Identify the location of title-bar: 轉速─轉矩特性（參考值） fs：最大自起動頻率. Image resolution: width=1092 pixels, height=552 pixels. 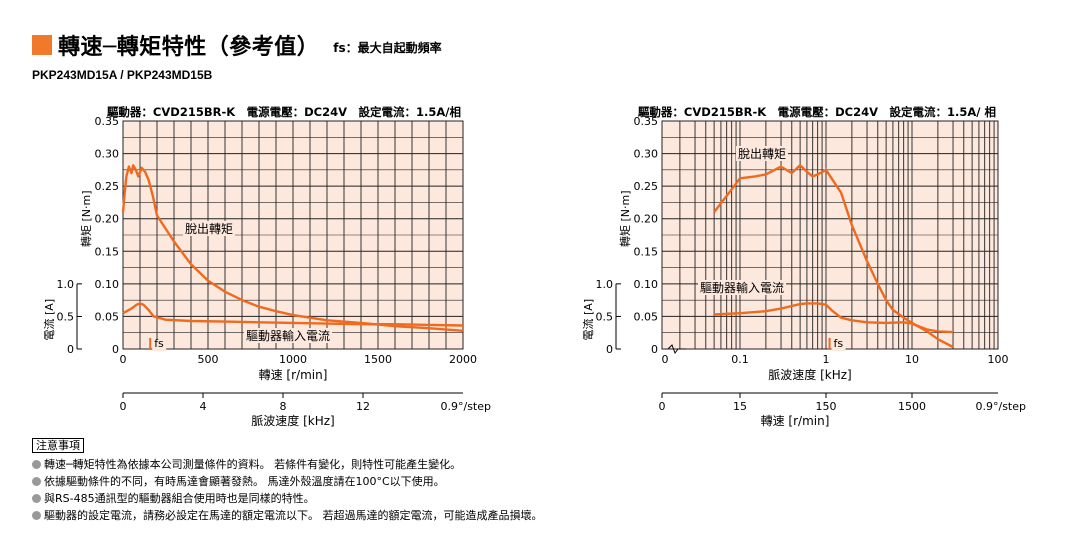
(237, 45).